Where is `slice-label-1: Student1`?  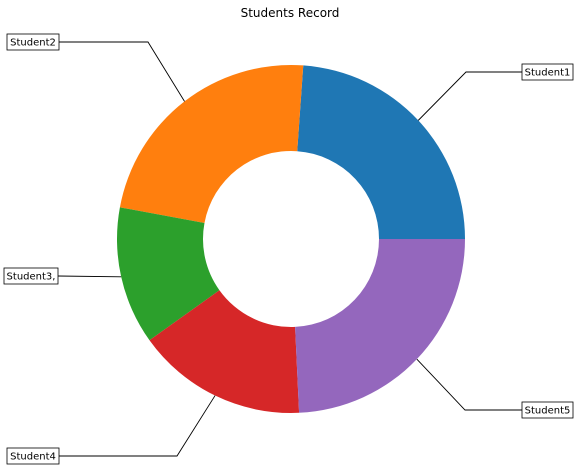 slice-label-1: Student1 is located at coordinates (548, 73).